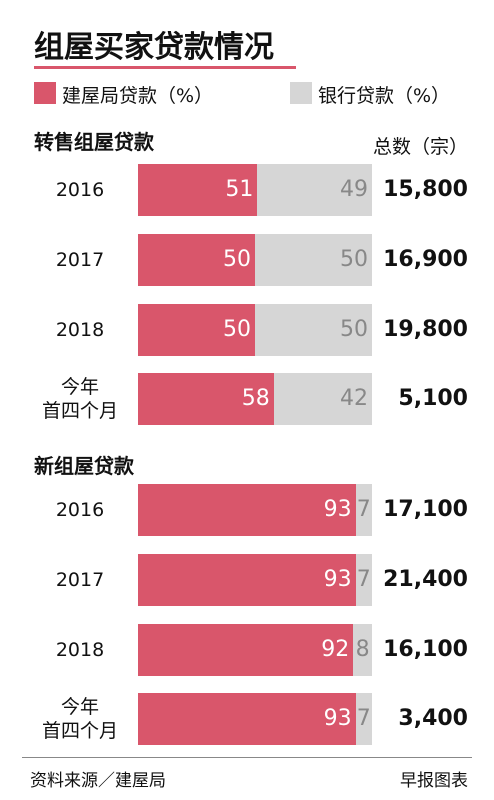  I want to click on total-label: 15,800, so click(425, 189).